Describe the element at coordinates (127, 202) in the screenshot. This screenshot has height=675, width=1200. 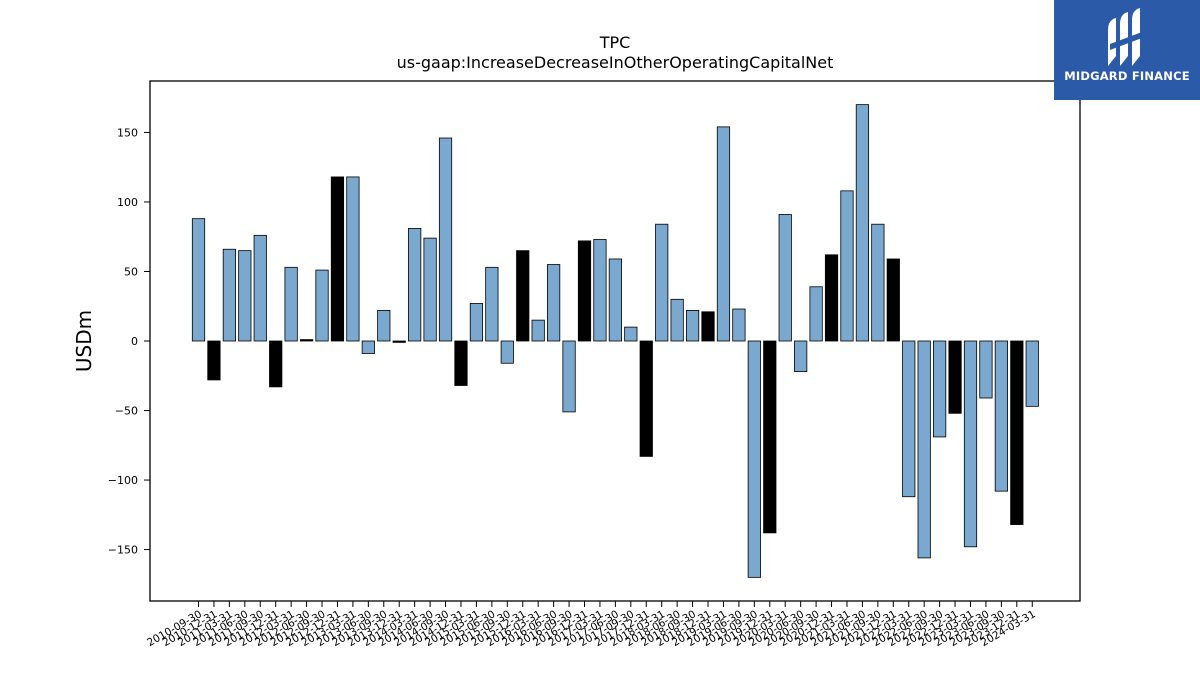
I see `y-tick-label: 100` at that location.